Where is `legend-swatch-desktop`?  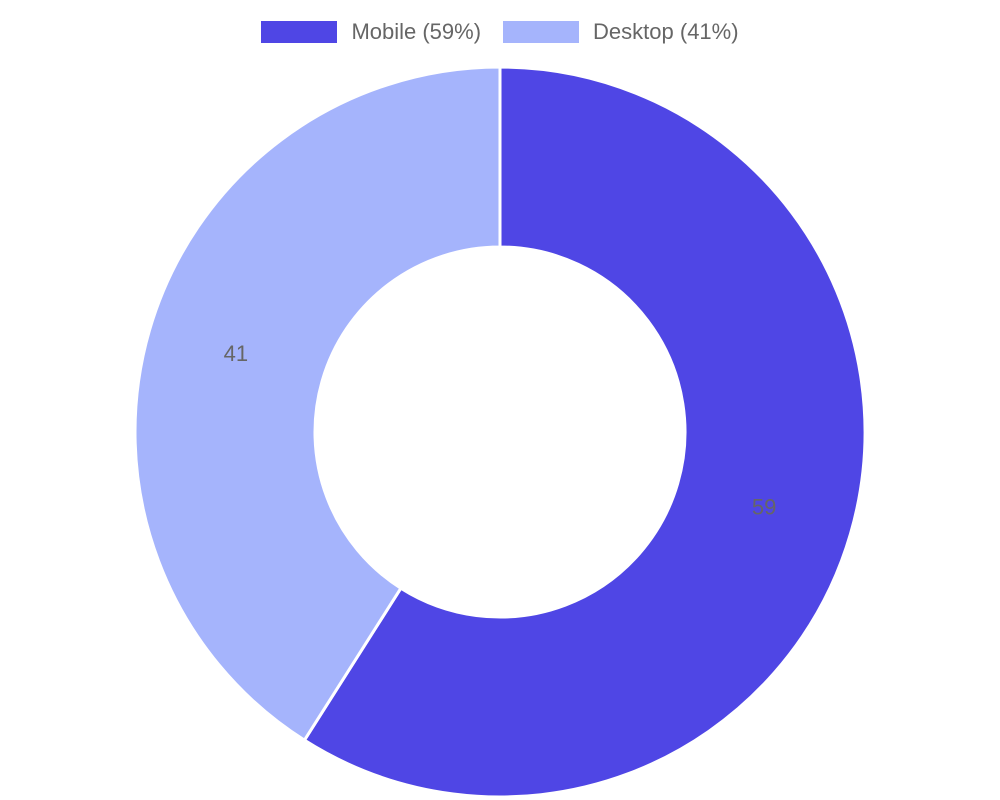 legend-swatch-desktop is located at coordinates (541, 32).